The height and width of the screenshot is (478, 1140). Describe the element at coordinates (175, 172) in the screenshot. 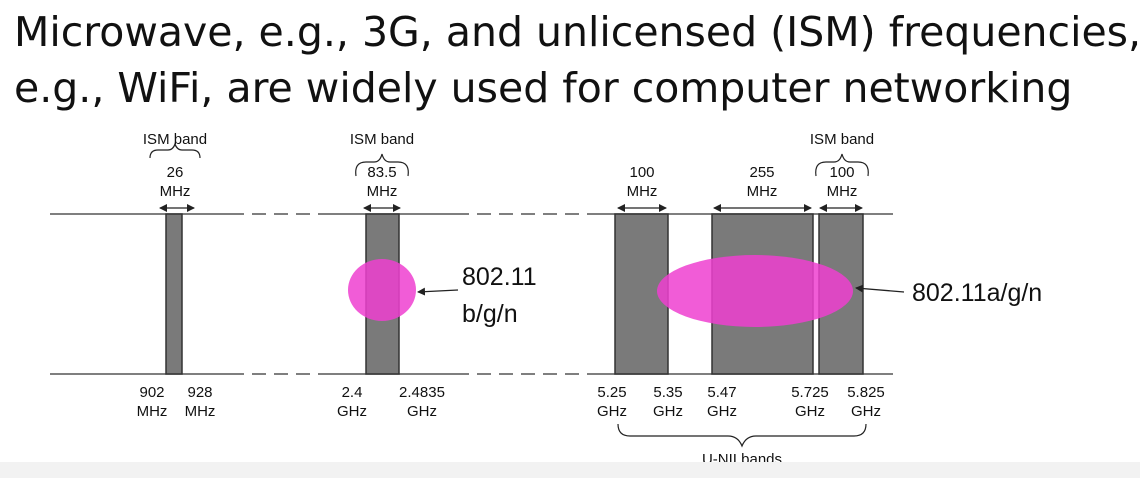

I see `width-label-26: 26` at that location.